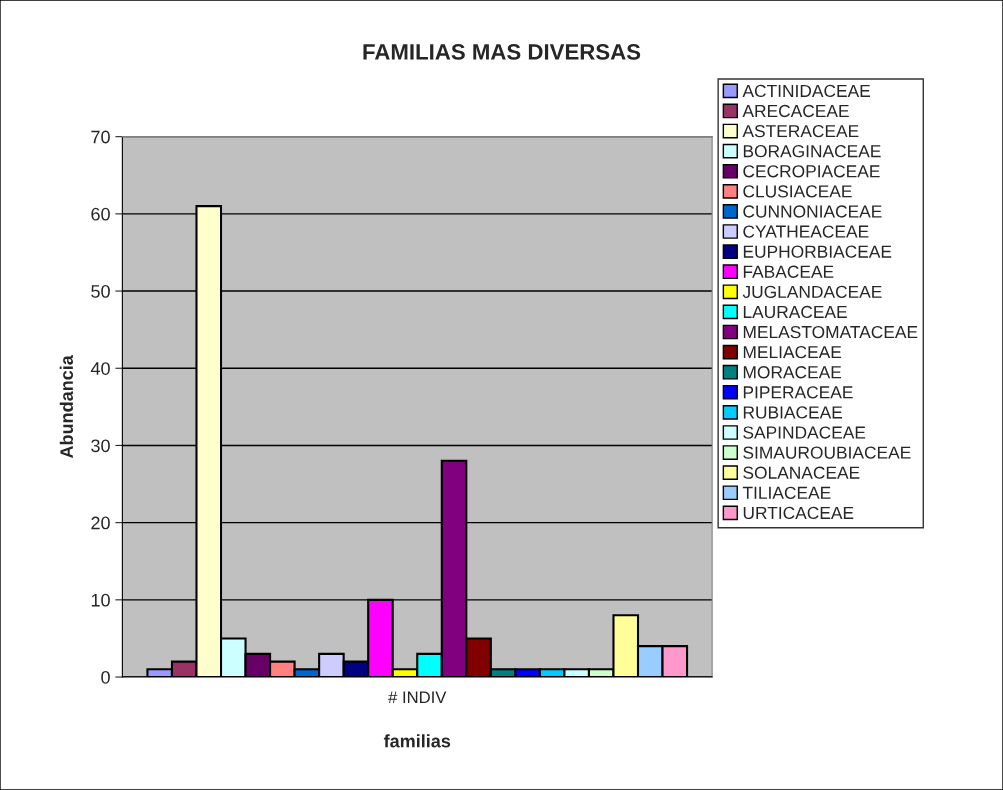  I want to click on legend-label: CECROPIACEAE, so click(811, 171).